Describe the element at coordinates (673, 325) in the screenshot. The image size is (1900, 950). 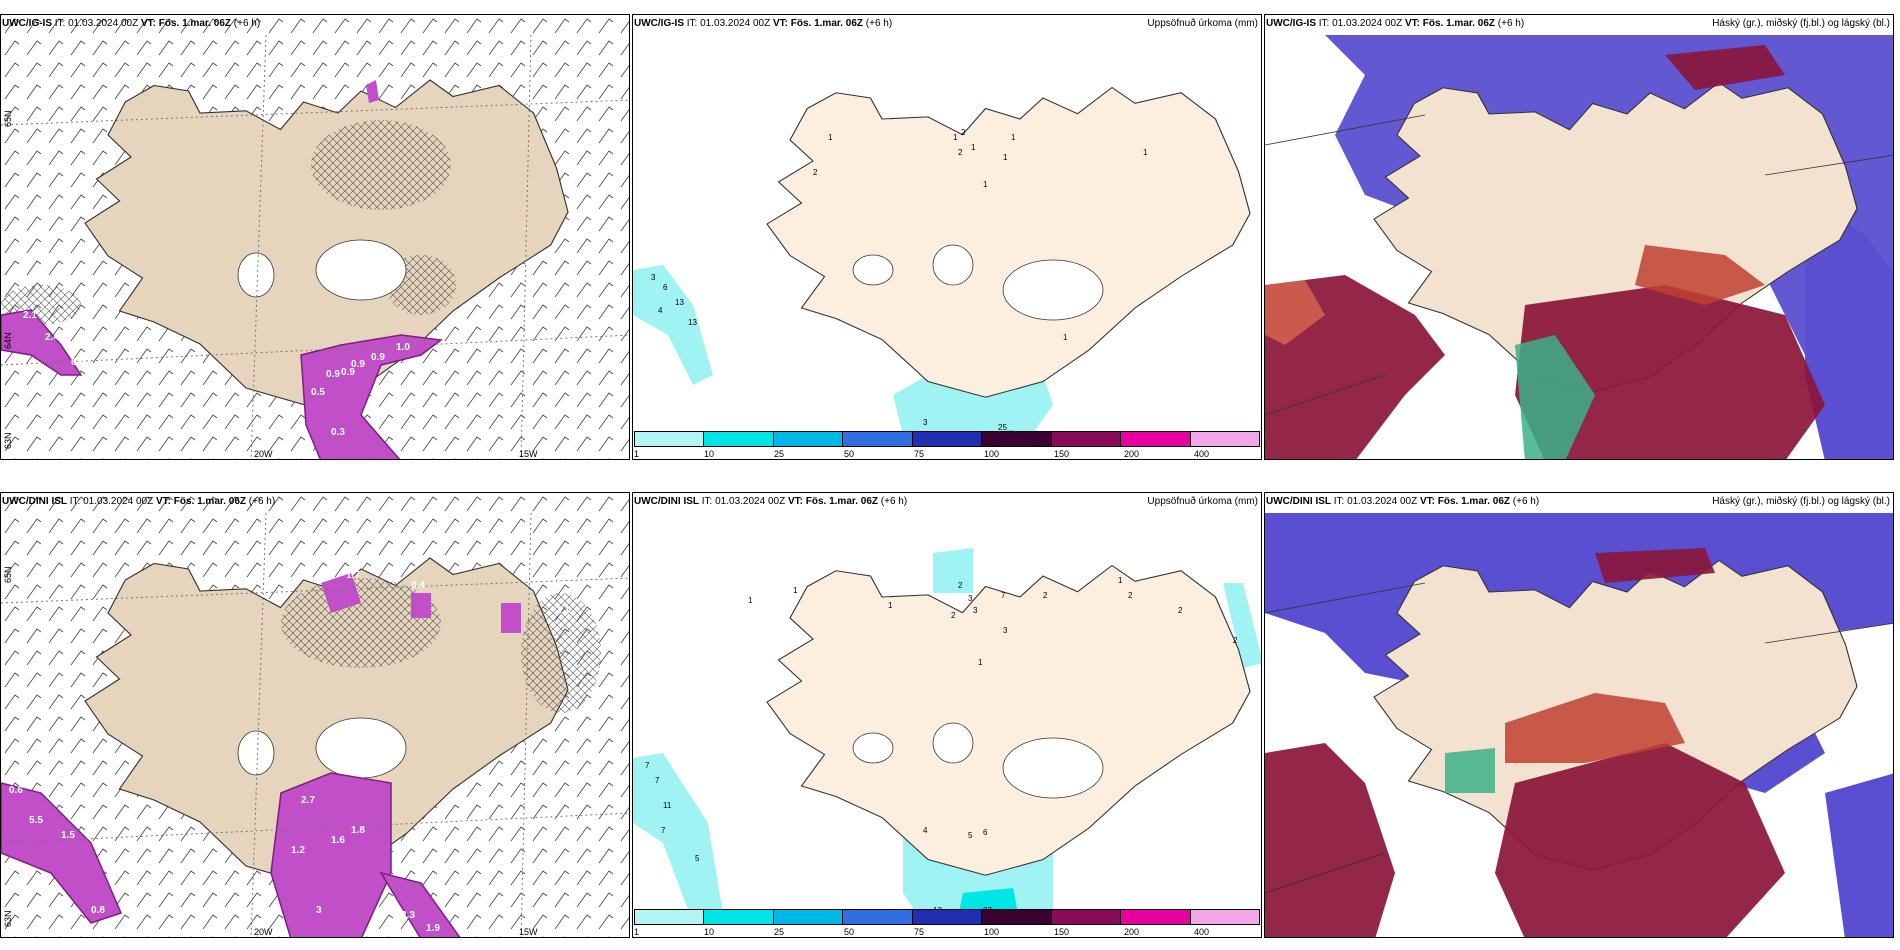
I see `precip-area` at that location.